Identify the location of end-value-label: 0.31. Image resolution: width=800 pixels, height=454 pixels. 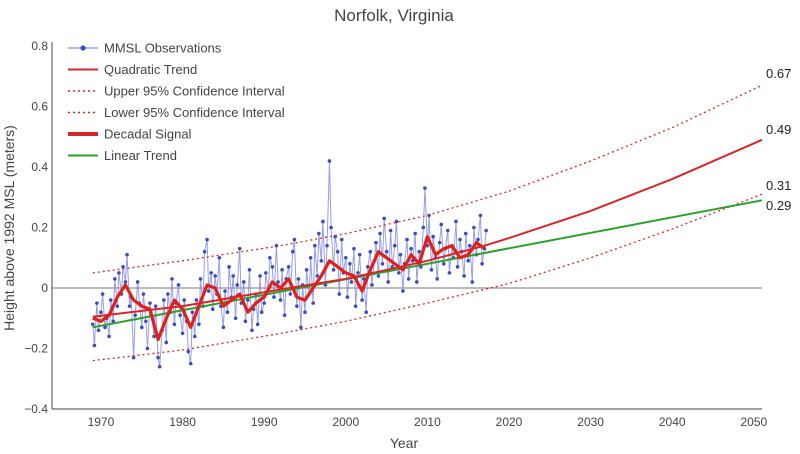
(778, 185).